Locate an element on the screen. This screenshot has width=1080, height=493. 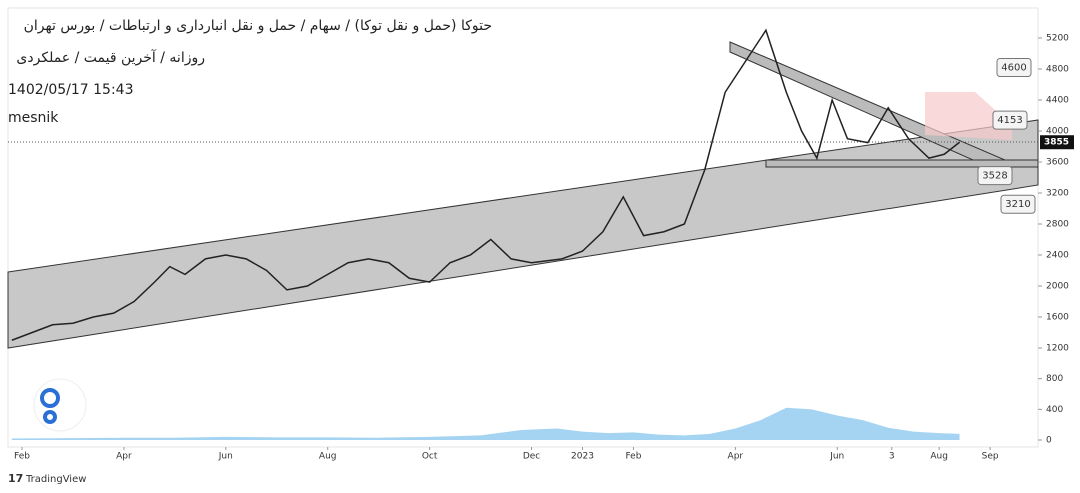
annotation-label: 4153 is located at coordinates (1009, 120).